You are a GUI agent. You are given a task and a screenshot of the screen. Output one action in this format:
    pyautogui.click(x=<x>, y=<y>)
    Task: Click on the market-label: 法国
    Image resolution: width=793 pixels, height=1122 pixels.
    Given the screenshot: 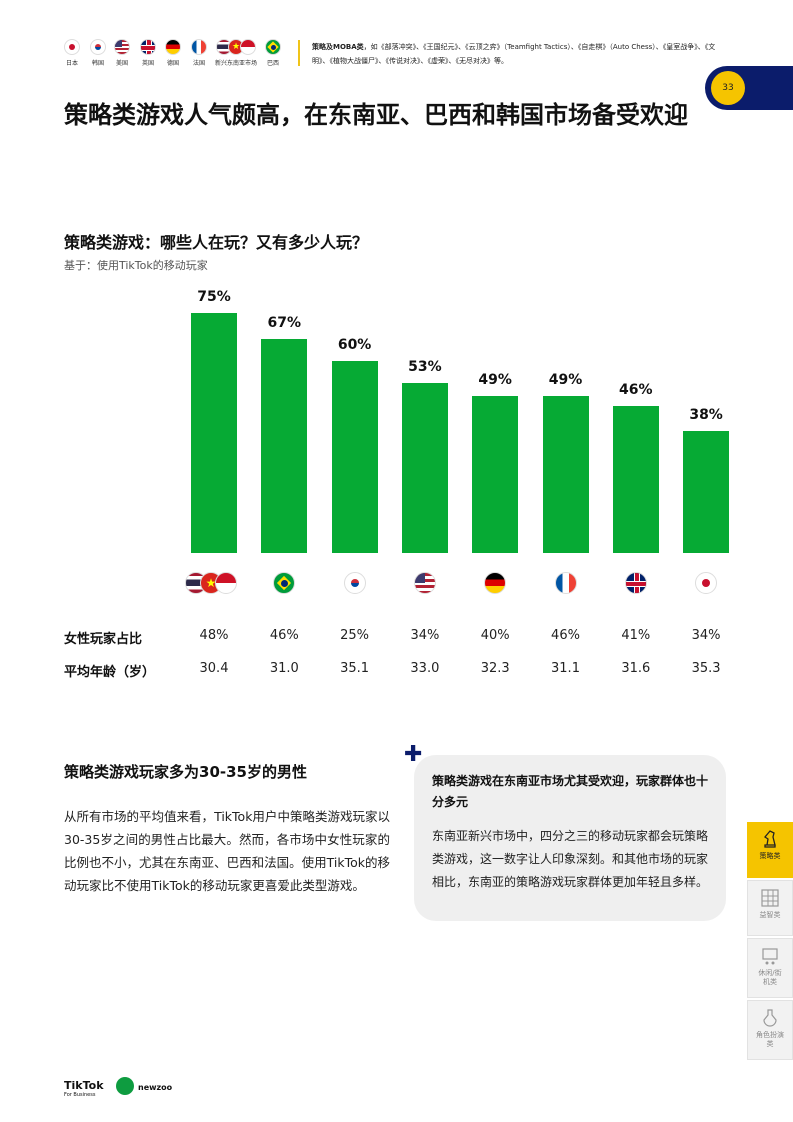 What is the action you would take?
    pyautogui.click(x=198, y=63)
    